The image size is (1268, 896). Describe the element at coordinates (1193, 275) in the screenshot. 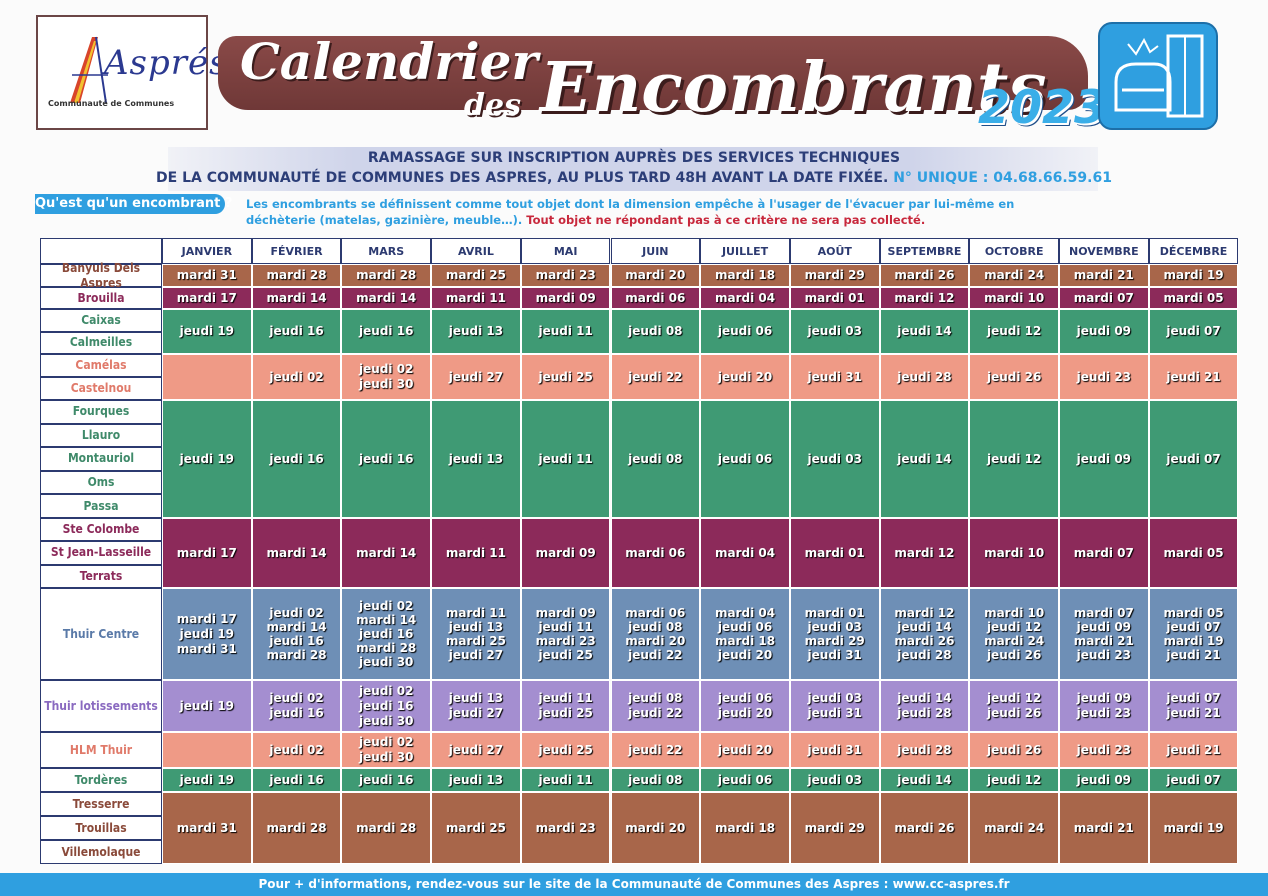

I see `date-cell: mardi 19` at that location.